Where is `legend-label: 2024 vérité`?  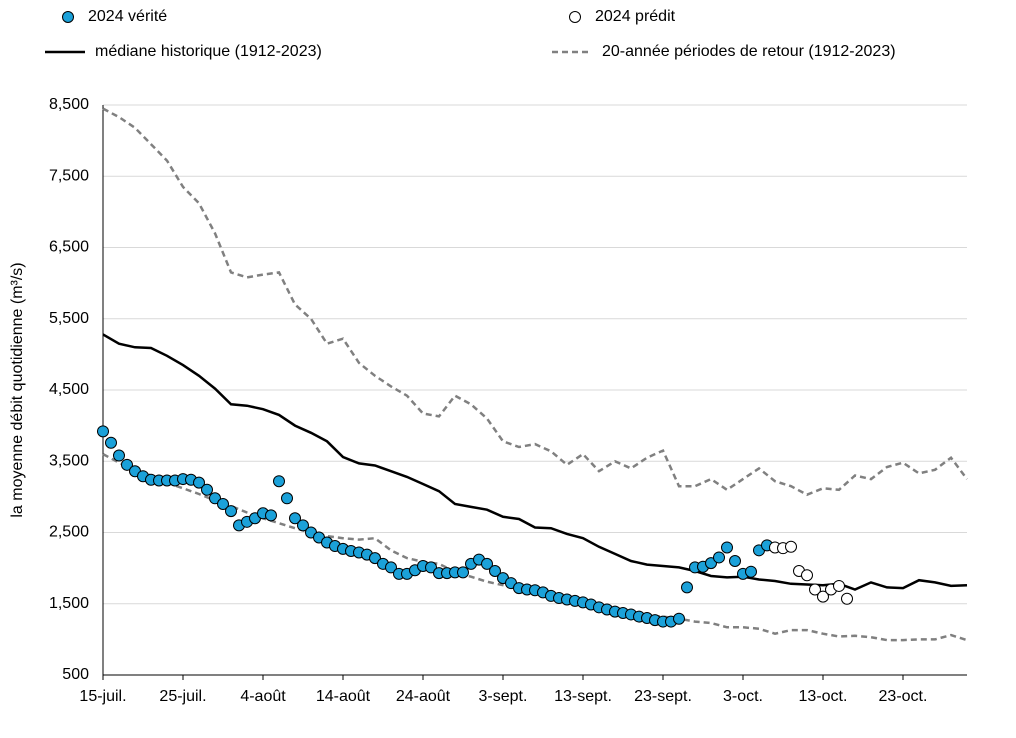
legend-label: 2024 vérité is located at coordinates (127, 16).